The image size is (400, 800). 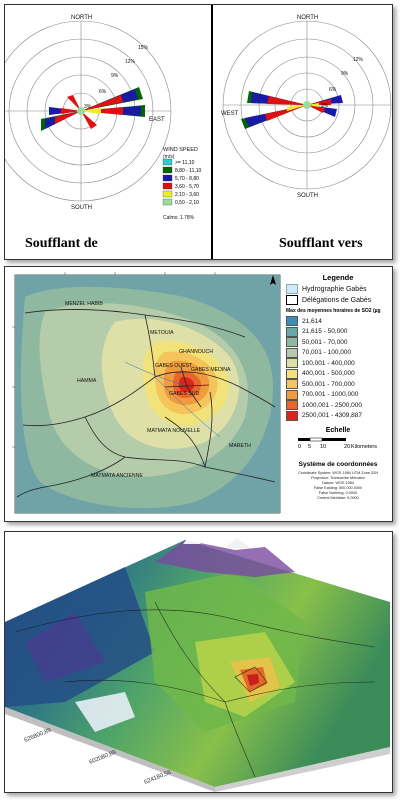 What do you see at coordinates (338, 483) in the screenshot?
I see `crs-line: Datum: WGS 1984` at bounding box center [338, 483].